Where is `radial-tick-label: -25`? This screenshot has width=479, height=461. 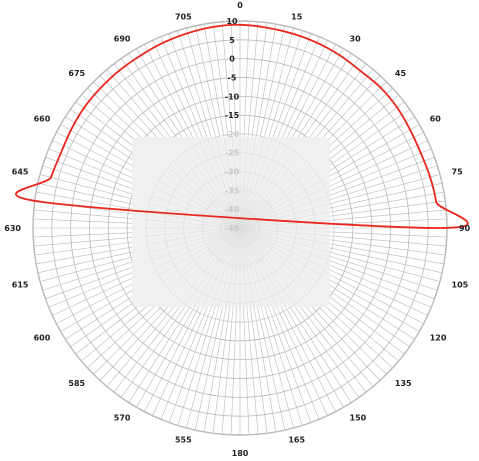 radial-tick-label: -25 is located at coordinates (232, 153).